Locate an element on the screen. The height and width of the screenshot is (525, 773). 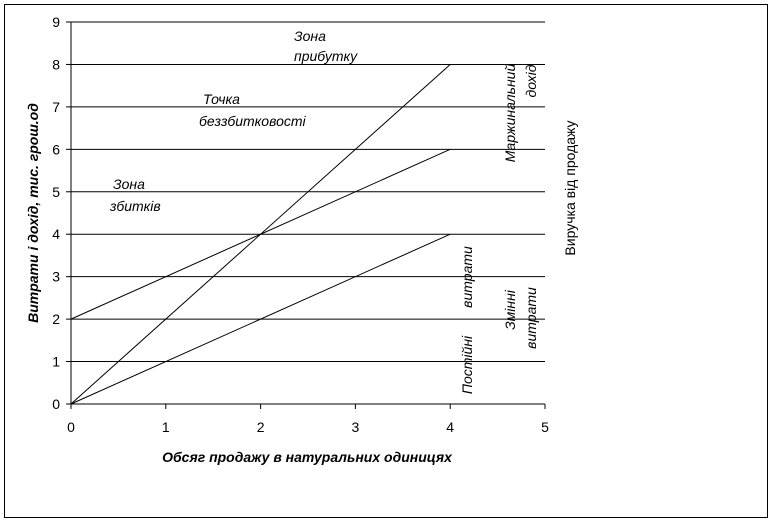
y-tick-label: 7 is located at coordinates (56, 107).